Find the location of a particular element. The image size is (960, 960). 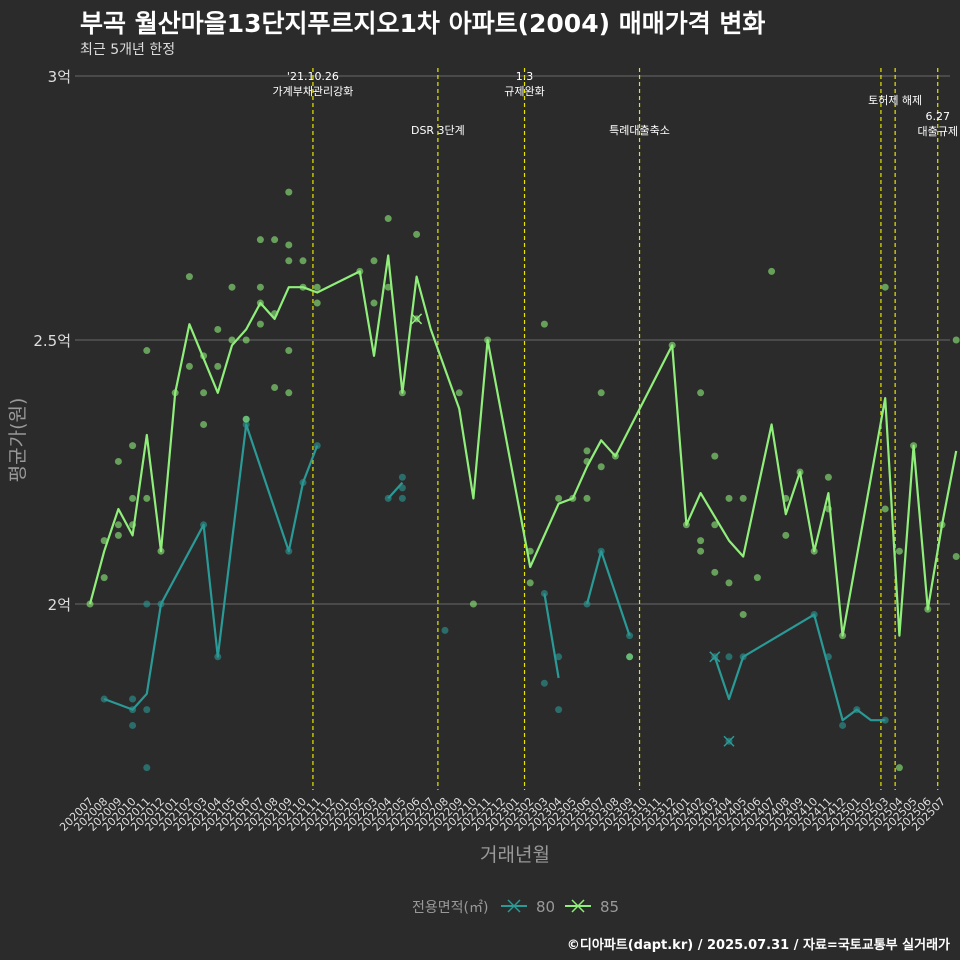

y-tick-label: 2.5억 is located at coordinates (52, 341).